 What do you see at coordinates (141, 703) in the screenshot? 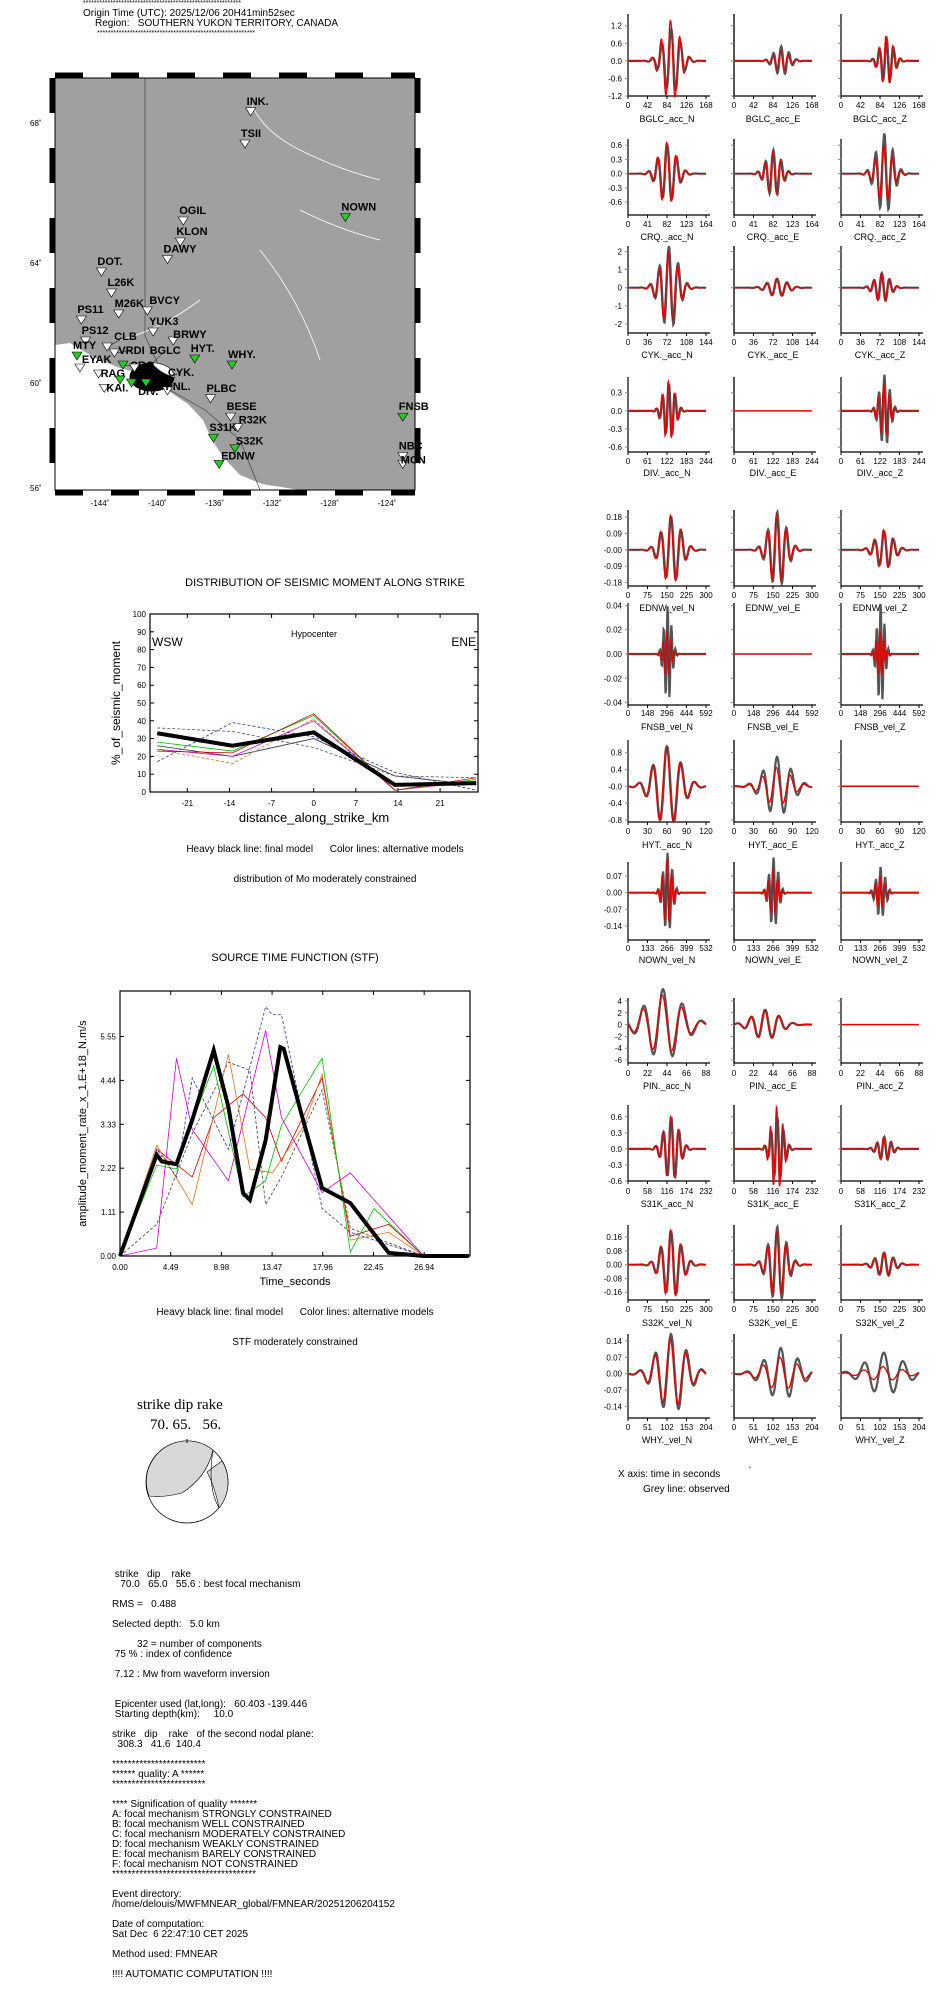
I see `moment-ytick-label: 50` at bounding box center [141, 703].